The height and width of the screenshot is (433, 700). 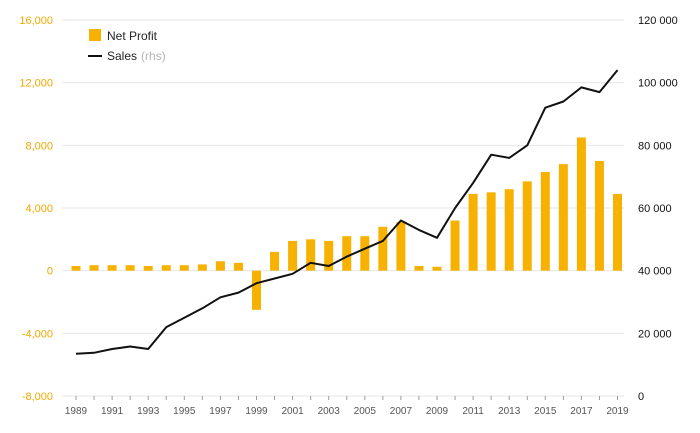 What do you see at coordinates (641, 397) in the screenshot?
I see `right-tick-label: 0` at bounding box center [641, 397].